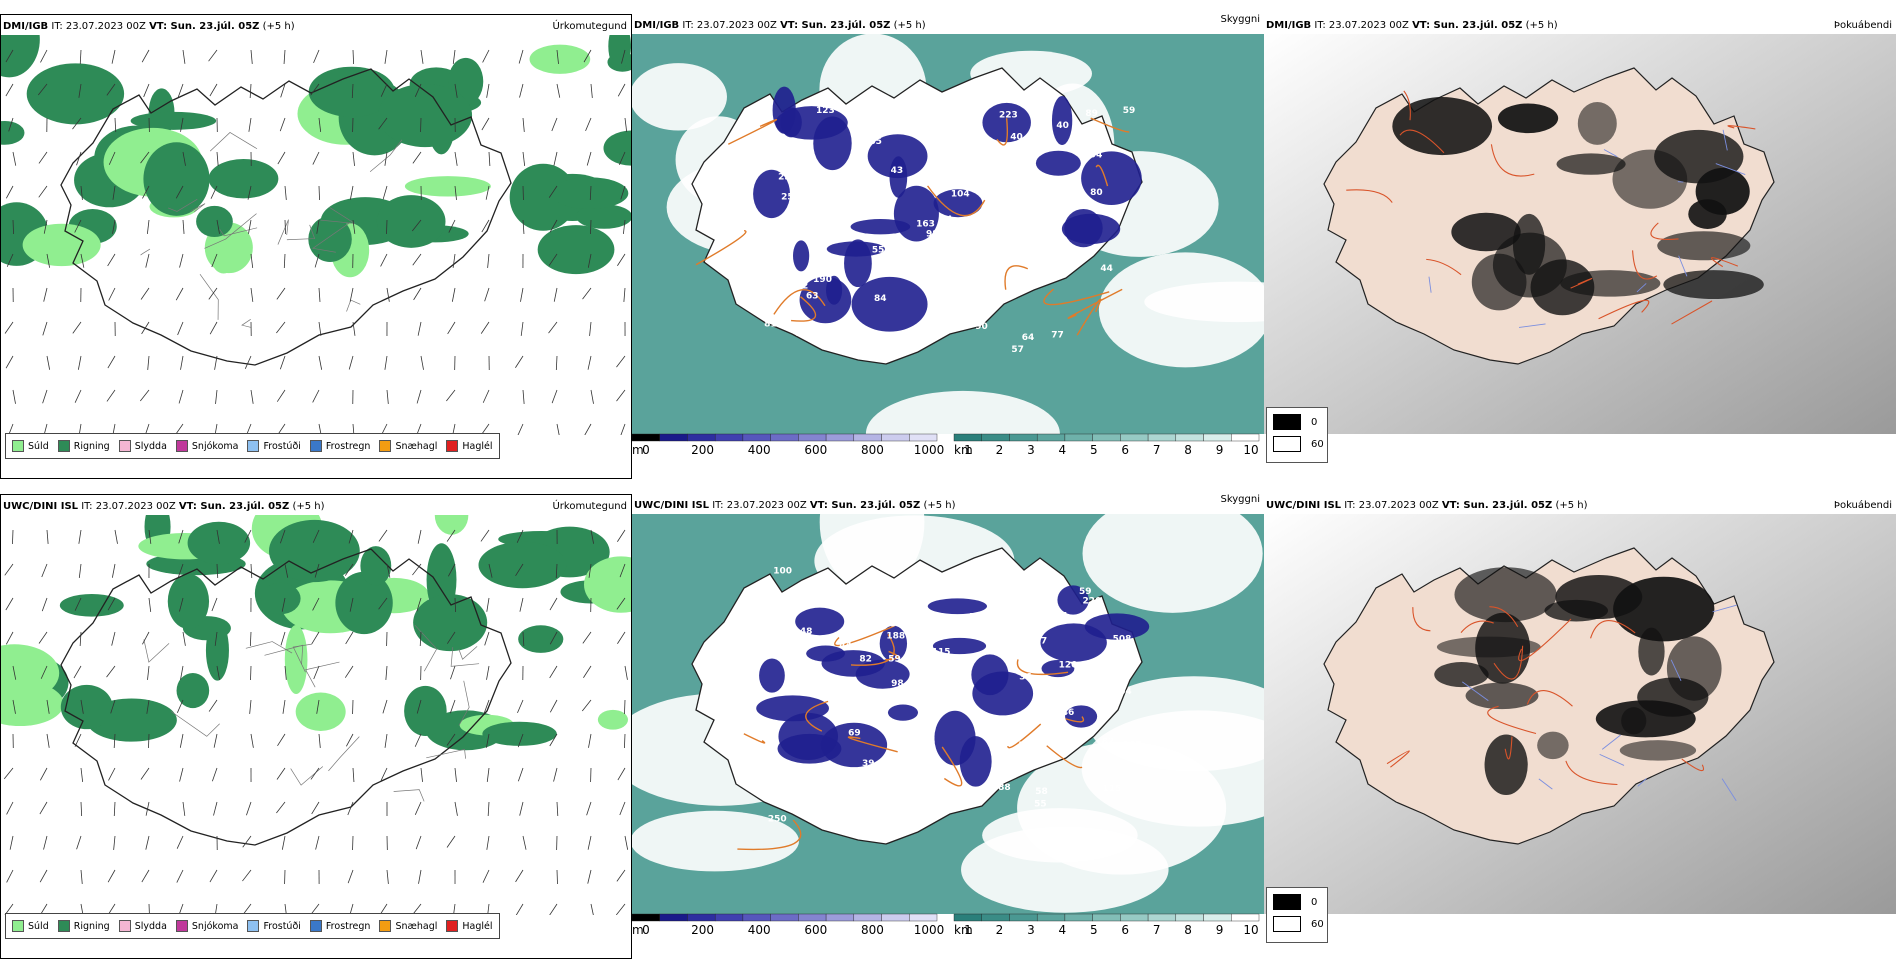 Image resolution: width=1900 pixels, height=959 pixels. What do you see at coordinates (1096, 193) in the screenshot?
I see `visibility-value-label: 80` at bounding box center [1096, 193].